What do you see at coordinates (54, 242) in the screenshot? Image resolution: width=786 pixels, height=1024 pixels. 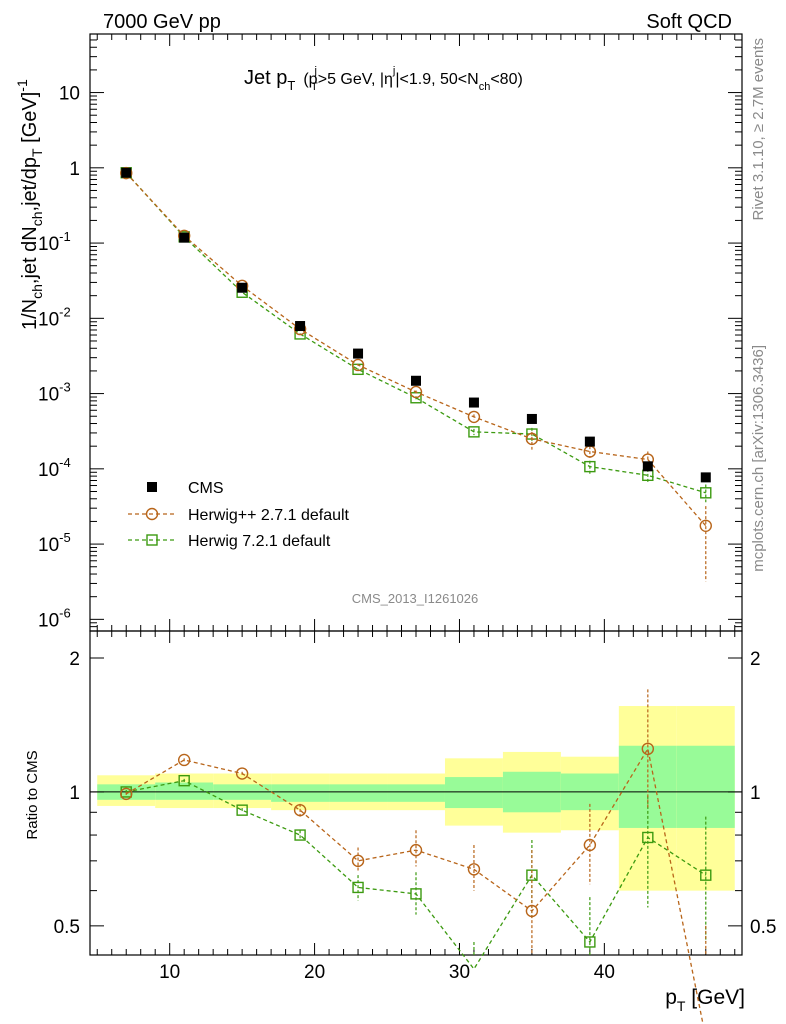 I see `y-tick-label: 10⁻¹` at bounding box center [54, 242].